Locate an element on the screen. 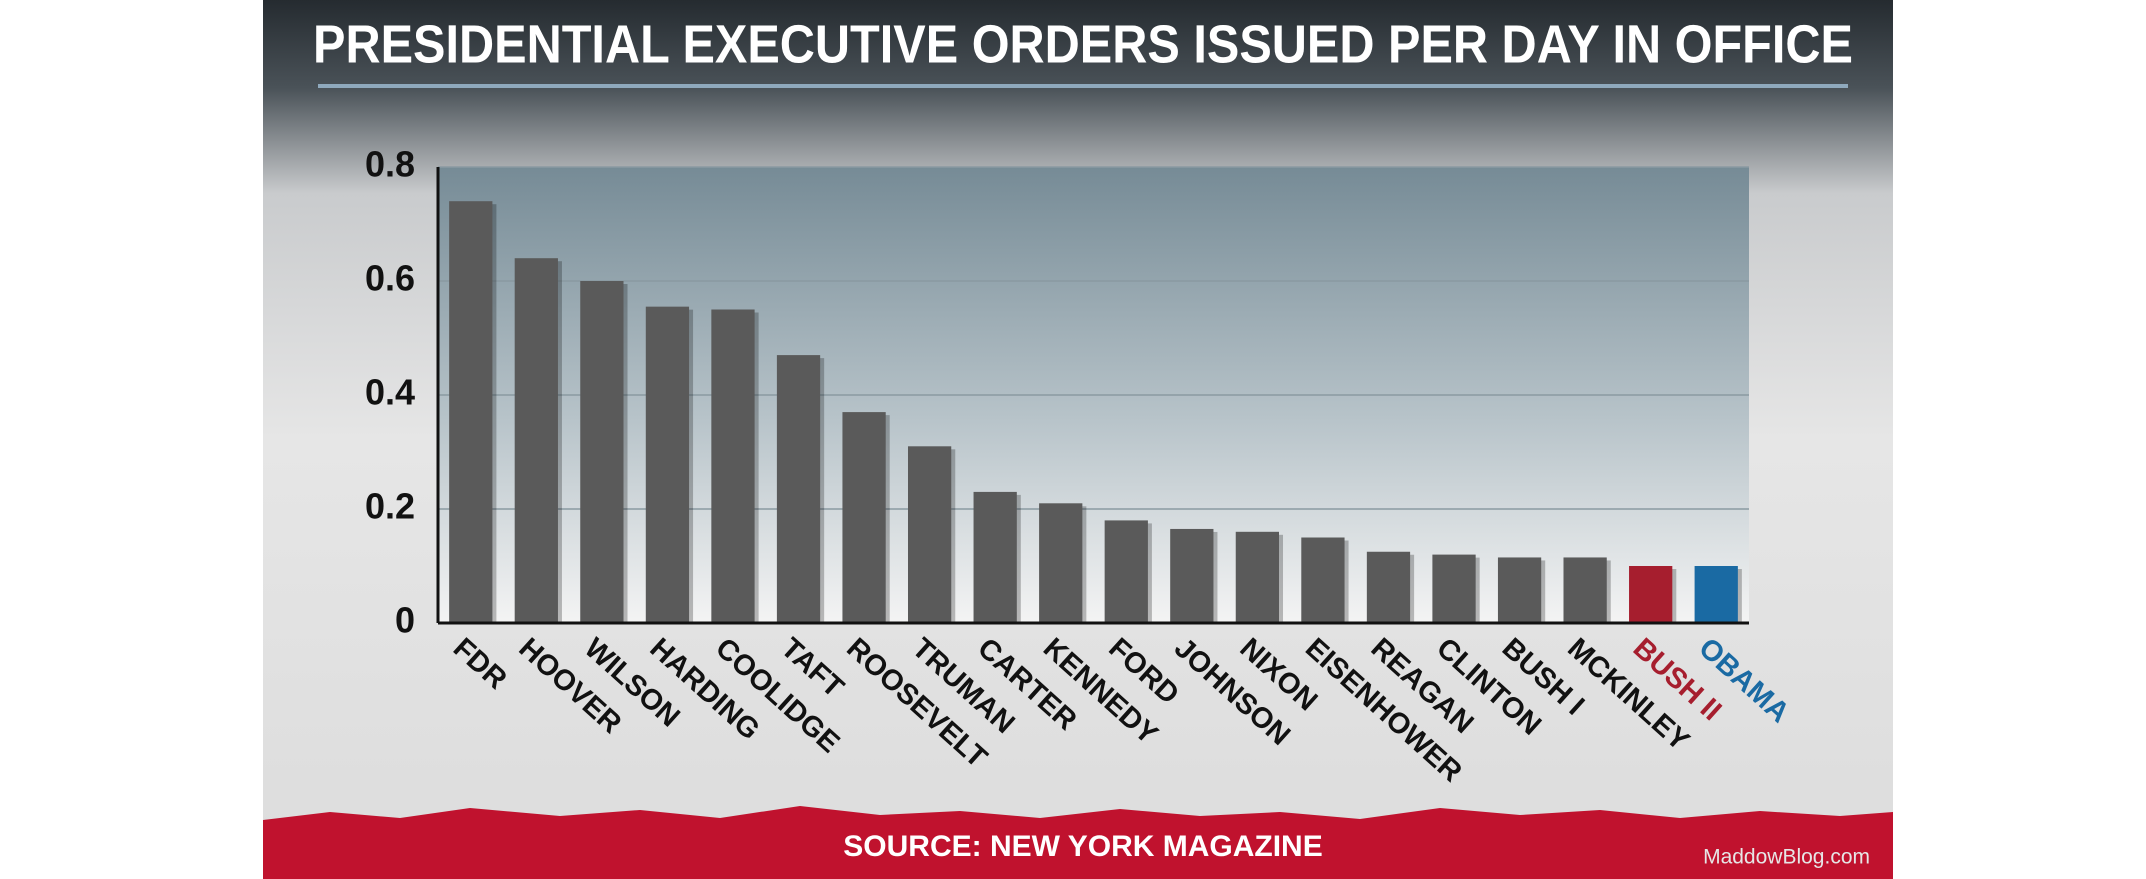  y-tick-label: 0 is located at coordinates (405, 620).